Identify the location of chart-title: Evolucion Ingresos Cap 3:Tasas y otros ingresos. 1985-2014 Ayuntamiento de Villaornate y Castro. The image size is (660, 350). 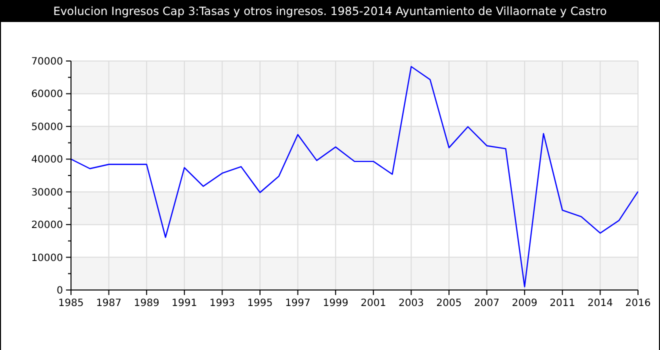
(330, 11).